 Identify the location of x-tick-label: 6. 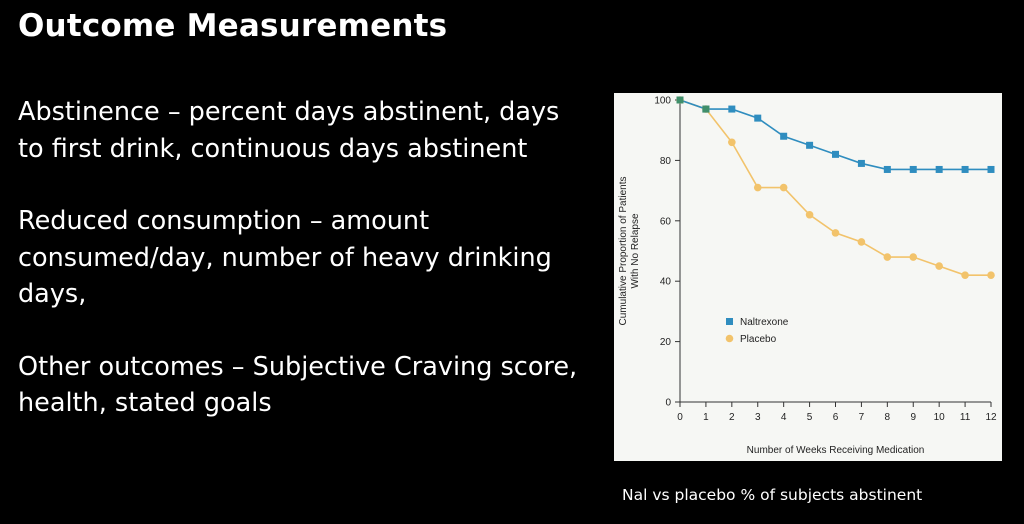
(836, 417).